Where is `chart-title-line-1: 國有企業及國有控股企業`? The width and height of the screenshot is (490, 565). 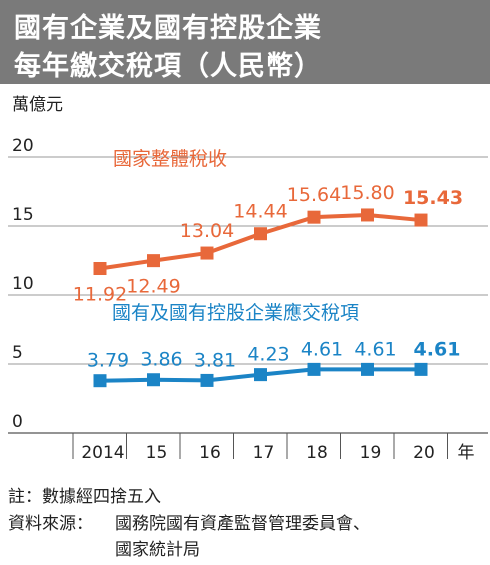 chart-title-line-1: 國有企業及國有控股企業 is located at coordinates (168, 28).